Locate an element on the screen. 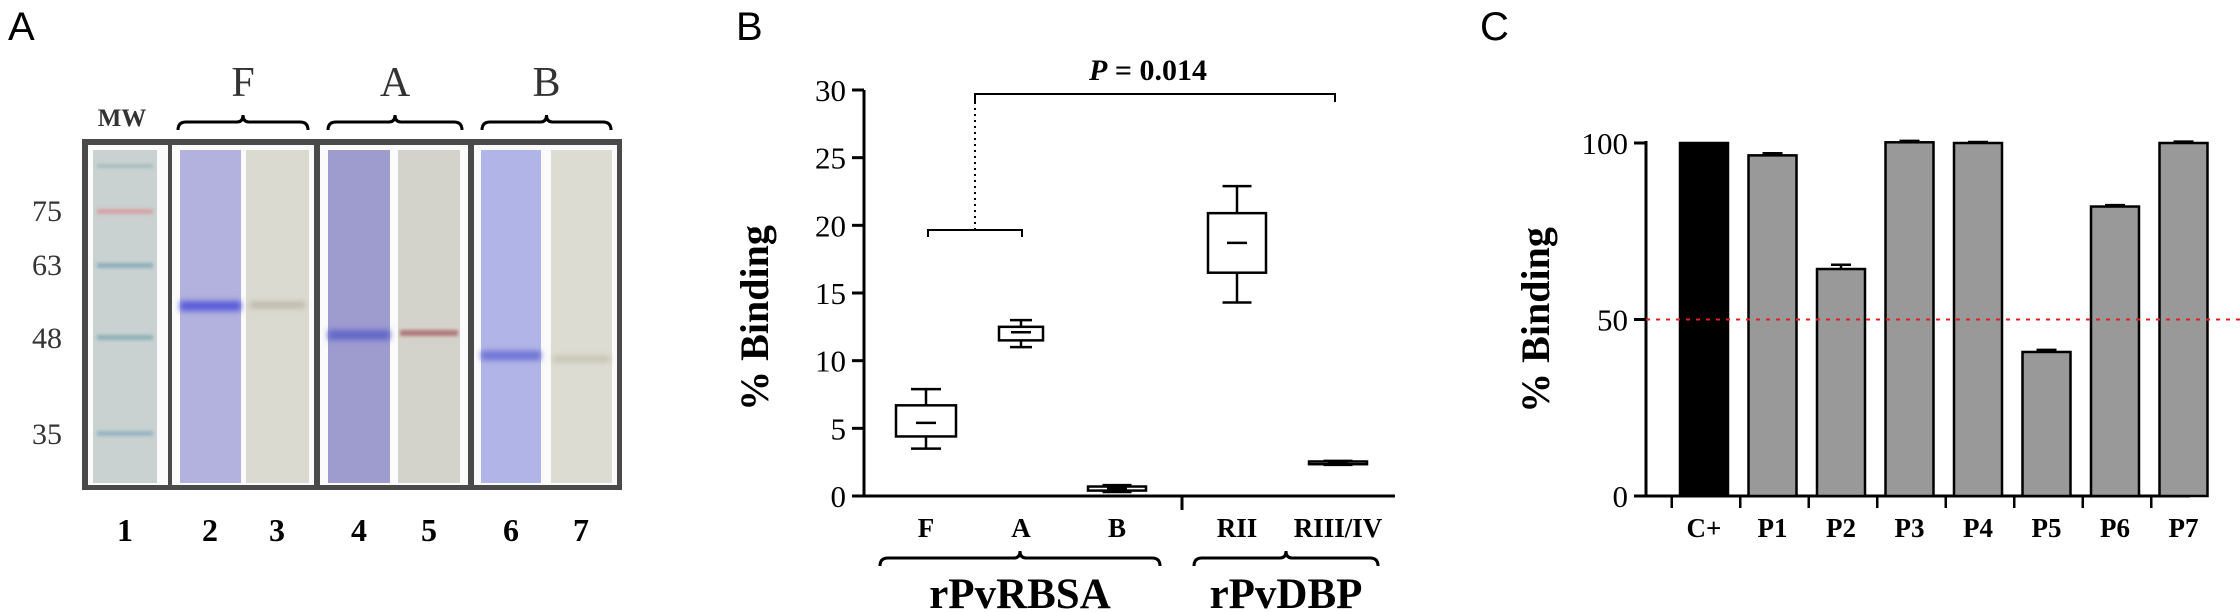  lane-number: 3 is located at coordinates (277, 530).